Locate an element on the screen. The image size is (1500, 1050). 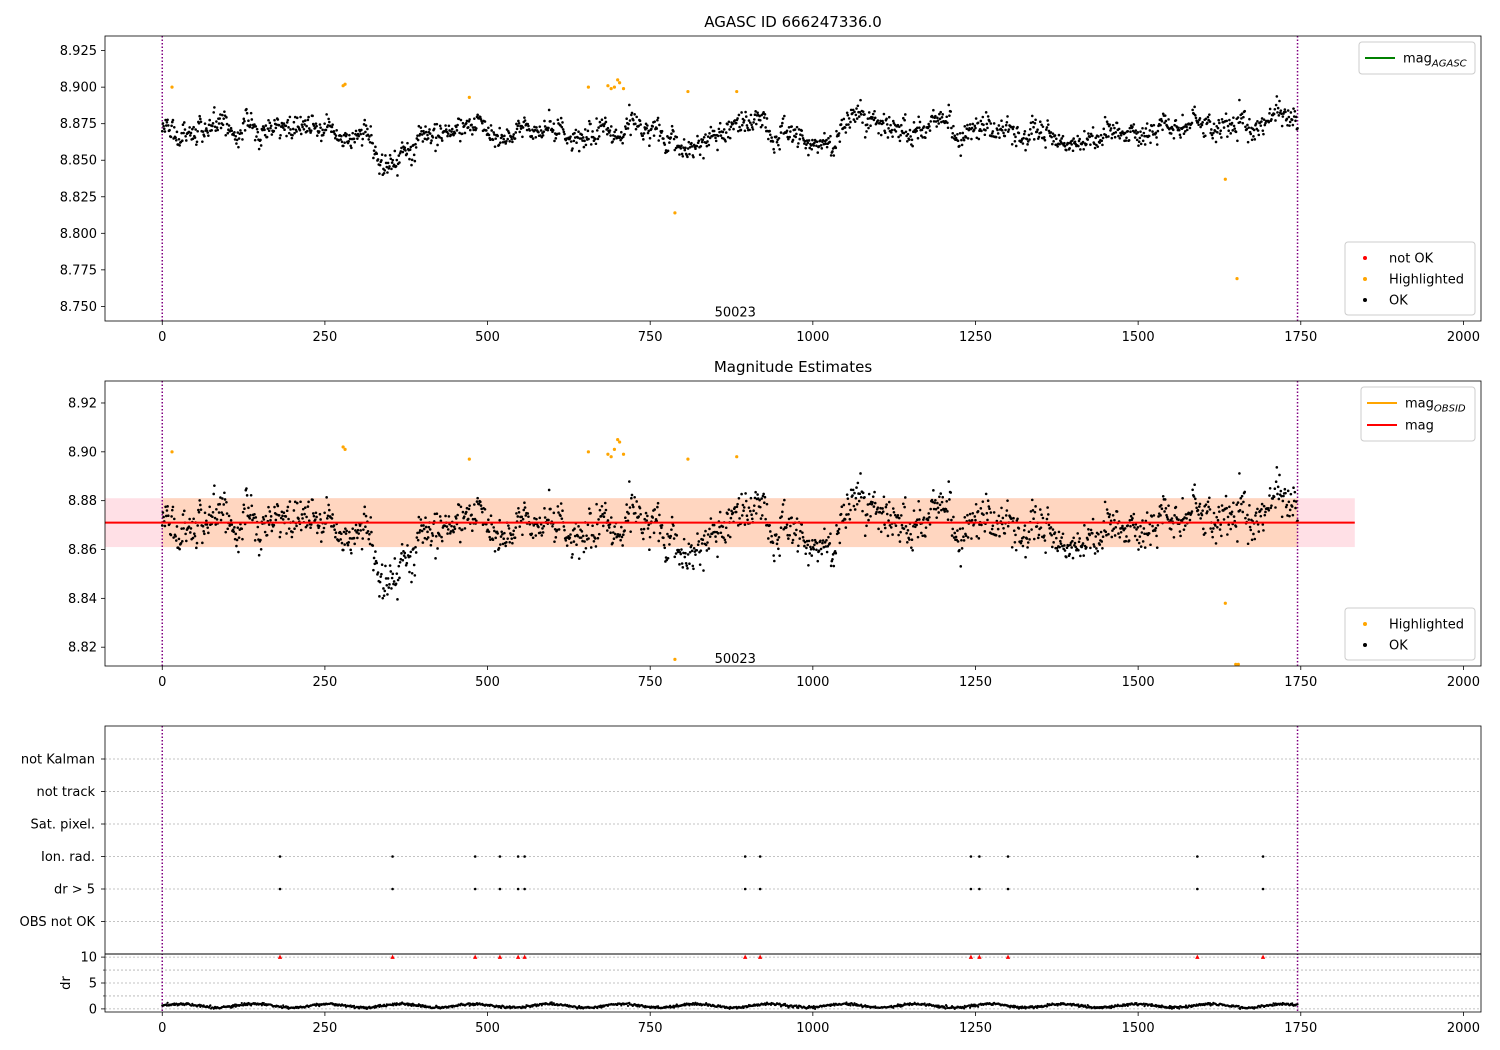
y-tick-label: 8.800 is located at coordinates (78, 234).